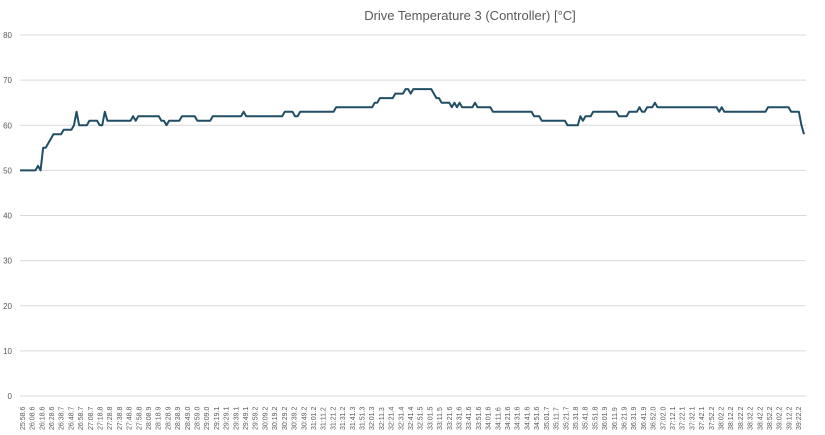 The height and width of the screenshot is (435, 825). What do you see at coordinates (799, 418) in the screenshot?
I see `x-tick-label: 39:22.2` at bounding box center [799, 418].